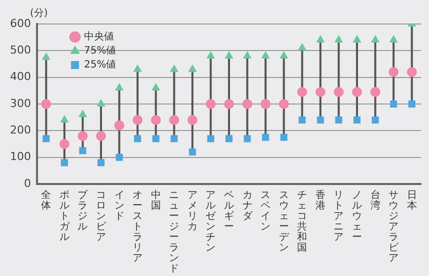  Describe the element at coordinates (27, 183) in the screenshot. I see `y-tick-label: 0` at that location.